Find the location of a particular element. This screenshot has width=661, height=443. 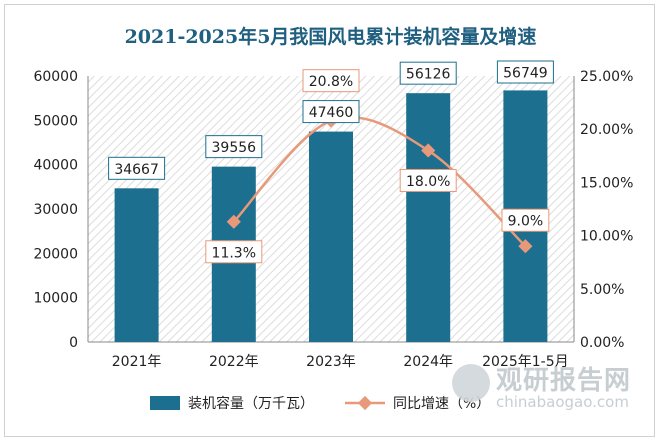

bar-value-label: 56749 is located at coordinates (525, 74).